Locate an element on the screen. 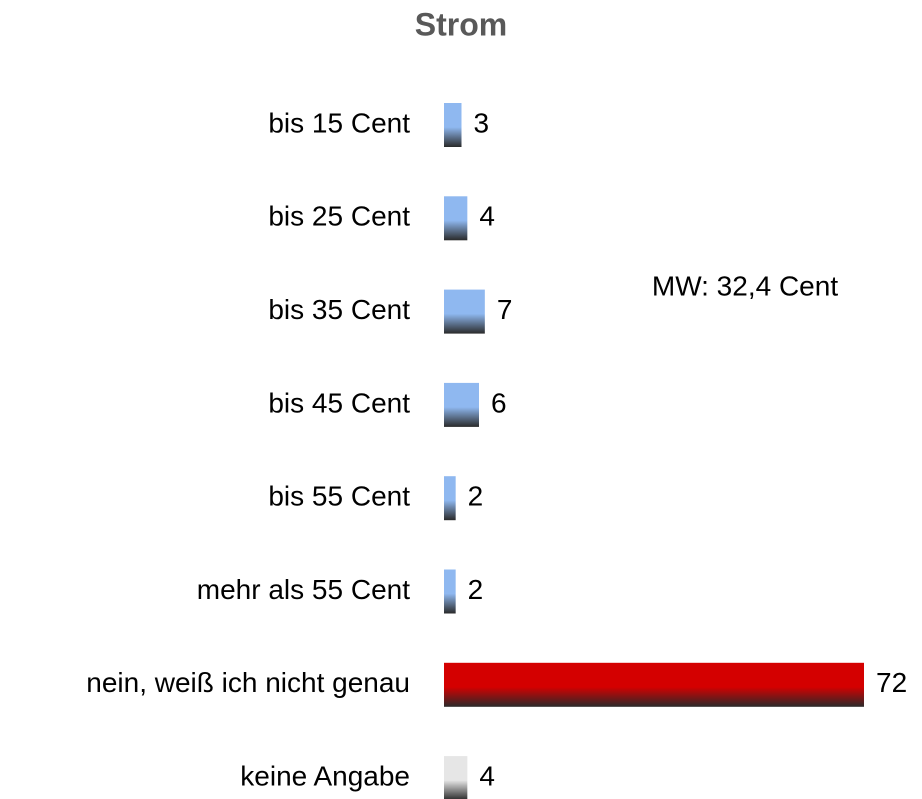  category-label: bis 25 Cent is located at coordinates (339, 216).